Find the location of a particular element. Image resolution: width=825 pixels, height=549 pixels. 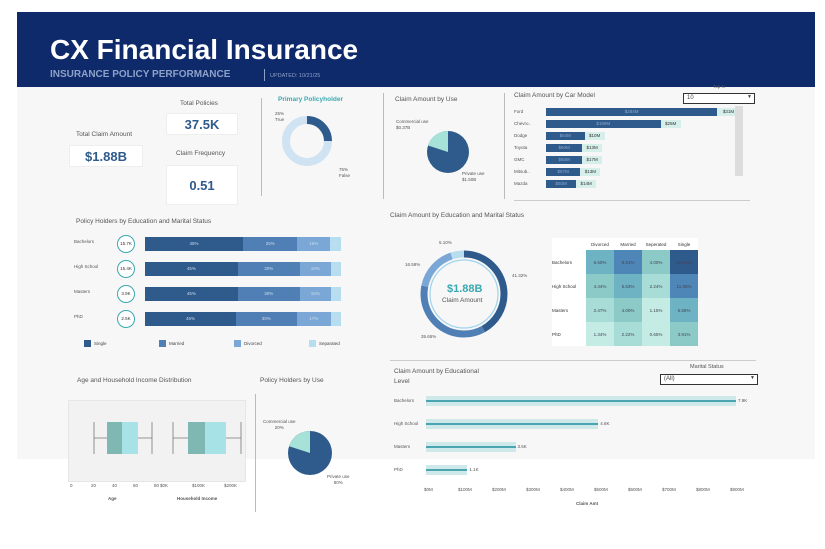

stacked-bar: 45% 25% 15% 5% is located at coordinates (243, 244).